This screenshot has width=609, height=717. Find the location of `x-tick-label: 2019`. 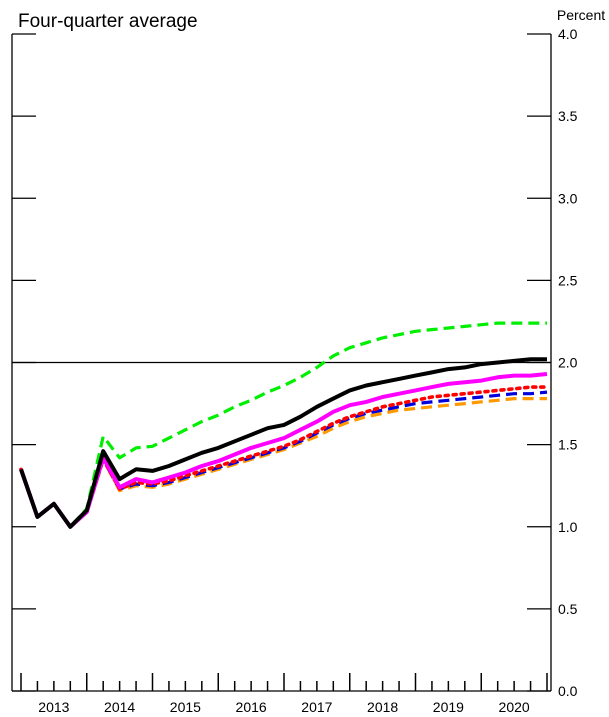

x-tick-label: 2019 is located at coordinates (448, 707).